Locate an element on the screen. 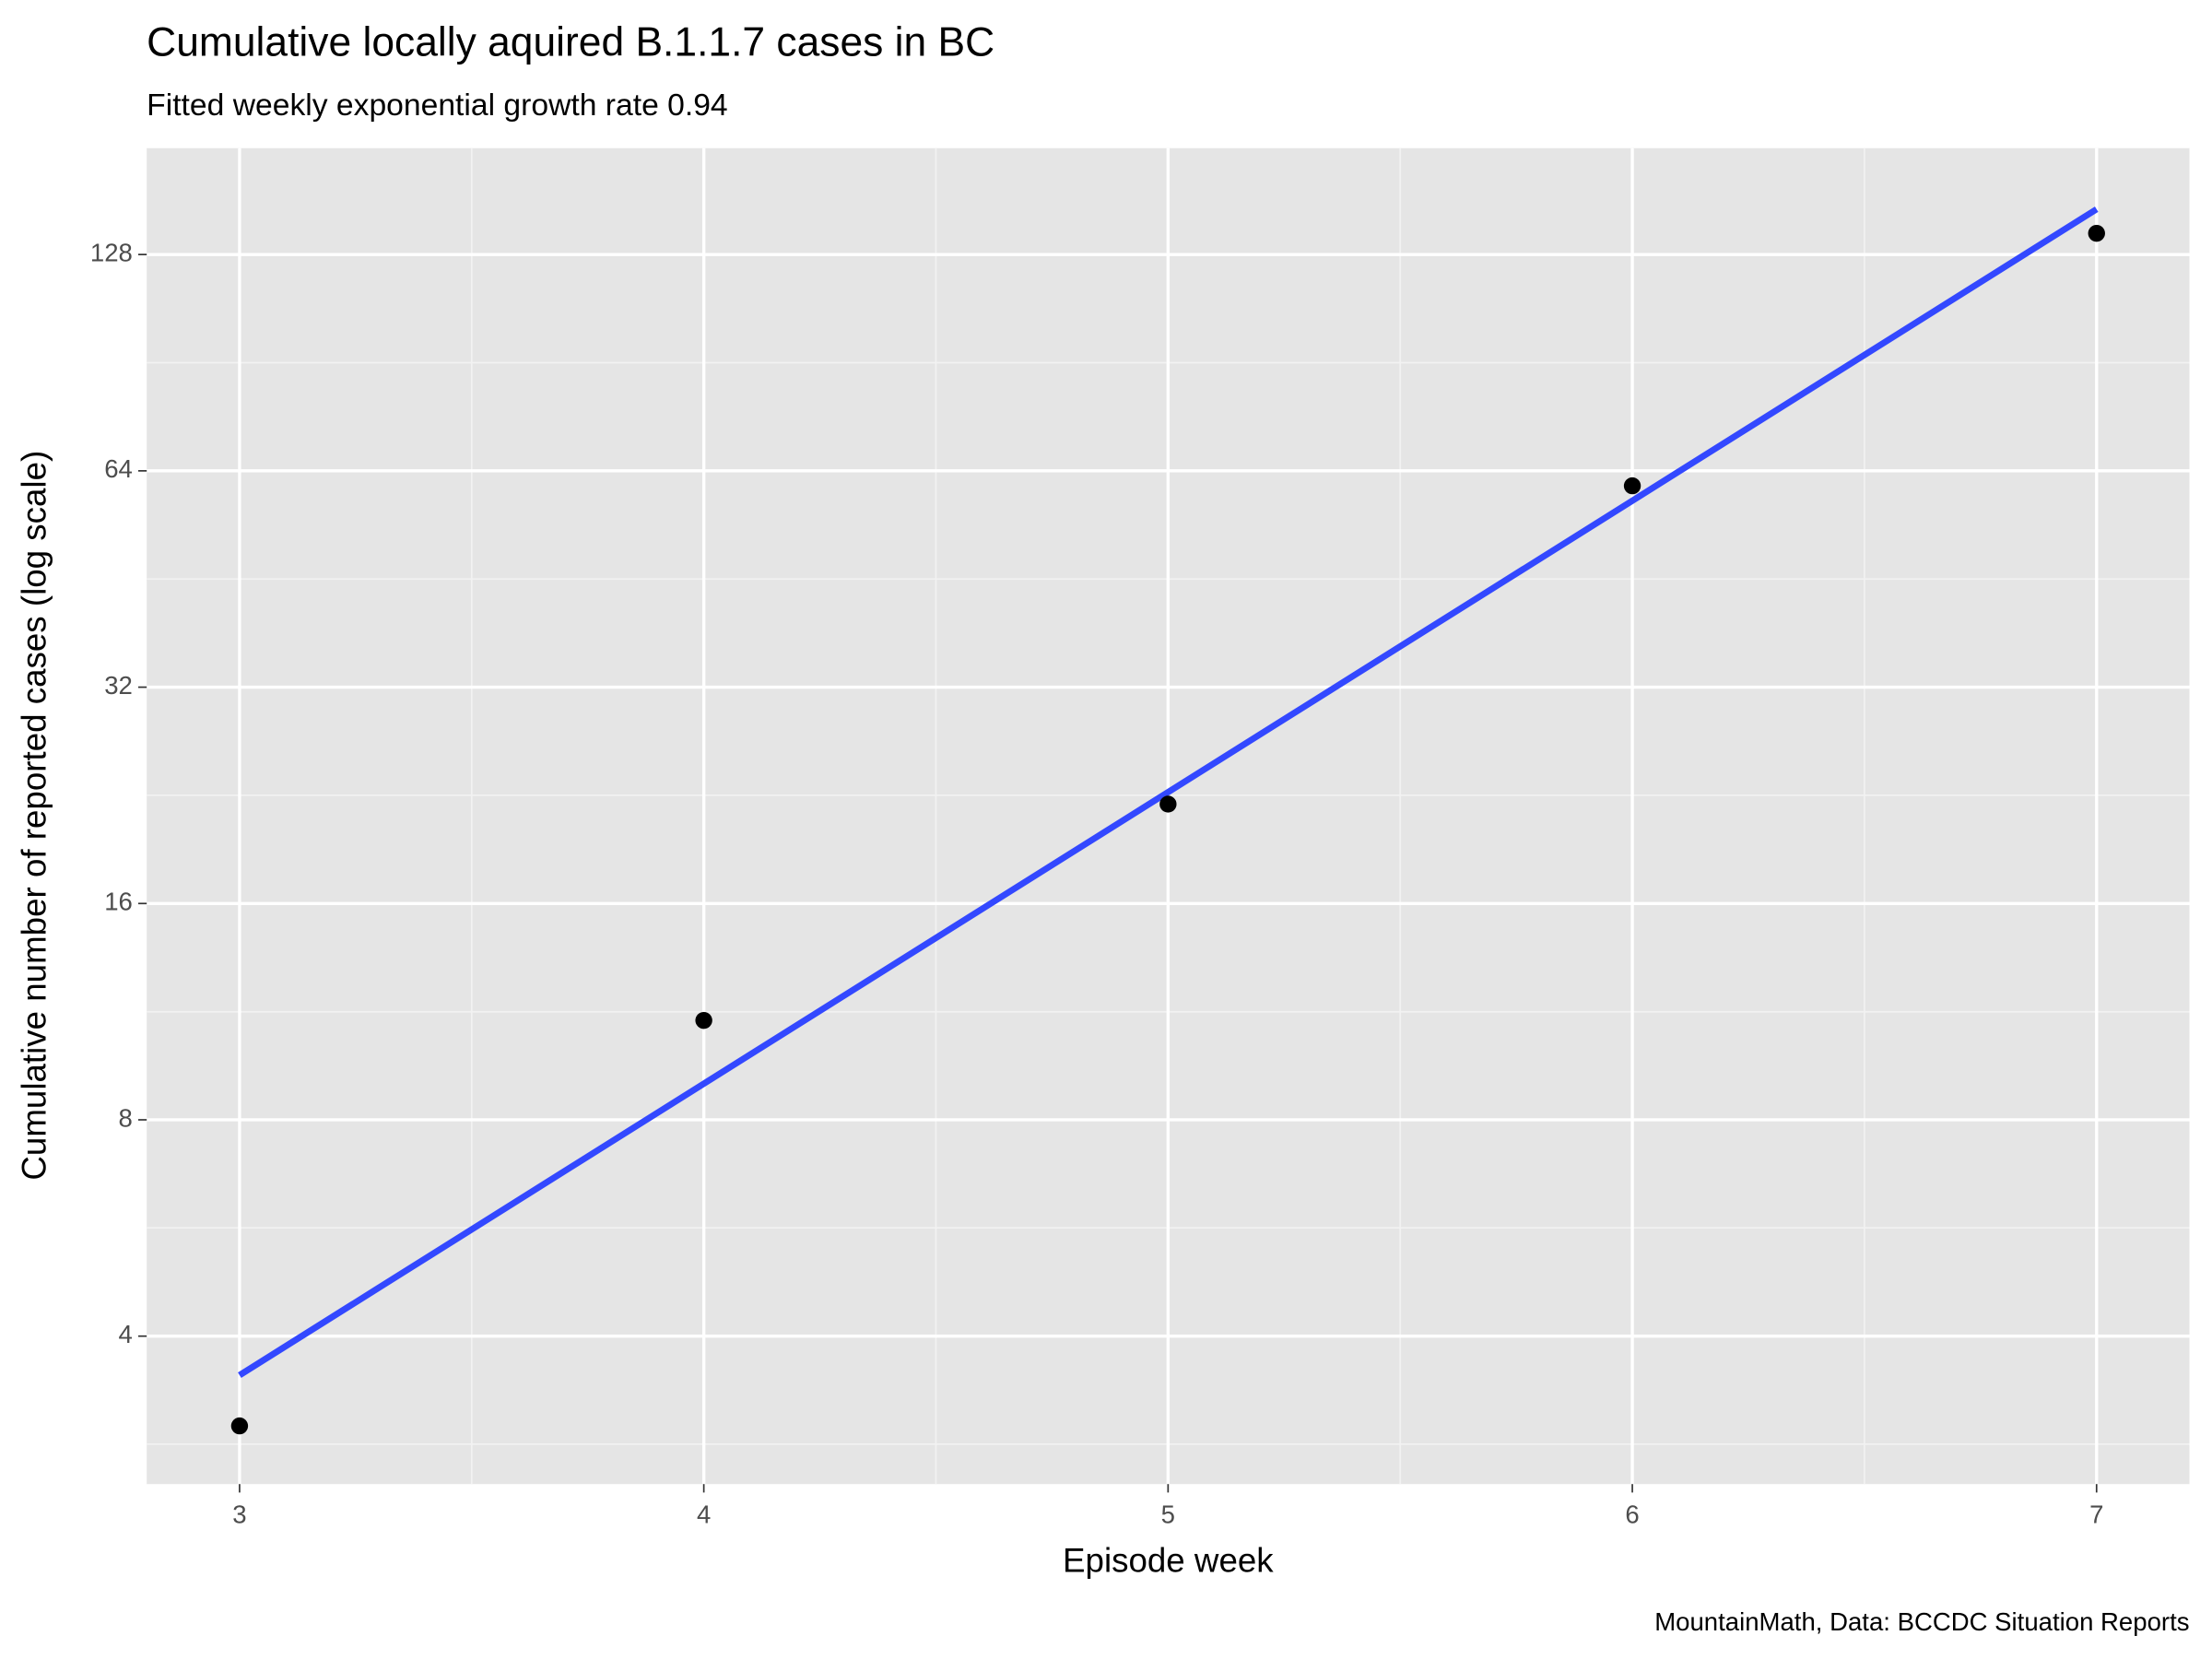 This screenshot has width=2212, height=1659. x-tick-label: 6 is located at coordinates (1632, 1514).